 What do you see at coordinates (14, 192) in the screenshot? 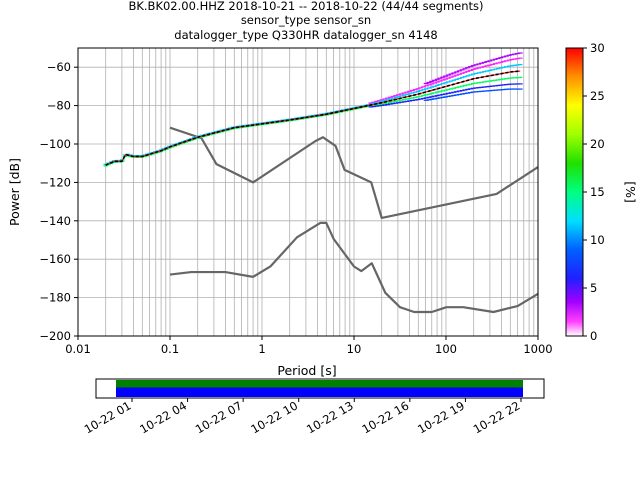
I see `y-axis-label: Power [dB]` at bounding box center [14, 192].